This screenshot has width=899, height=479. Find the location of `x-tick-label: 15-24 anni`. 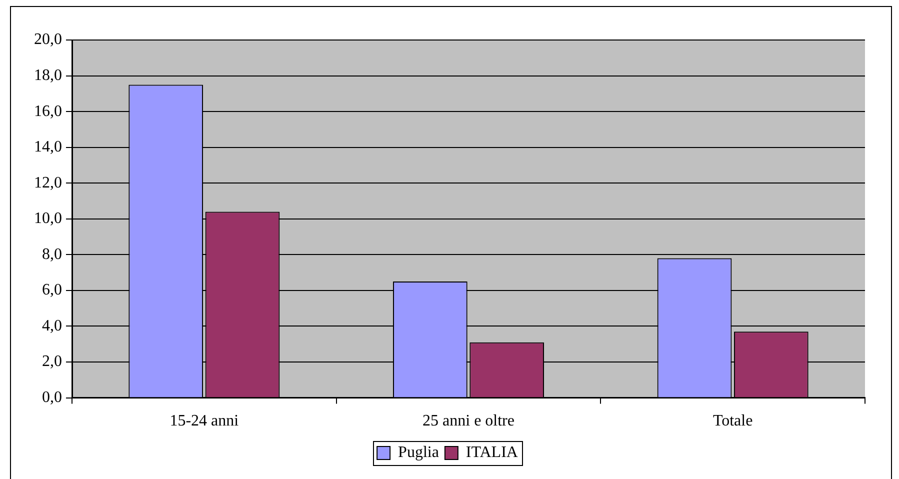

x-tick-label: 15-24 anni is located at coordinates (205, 421).